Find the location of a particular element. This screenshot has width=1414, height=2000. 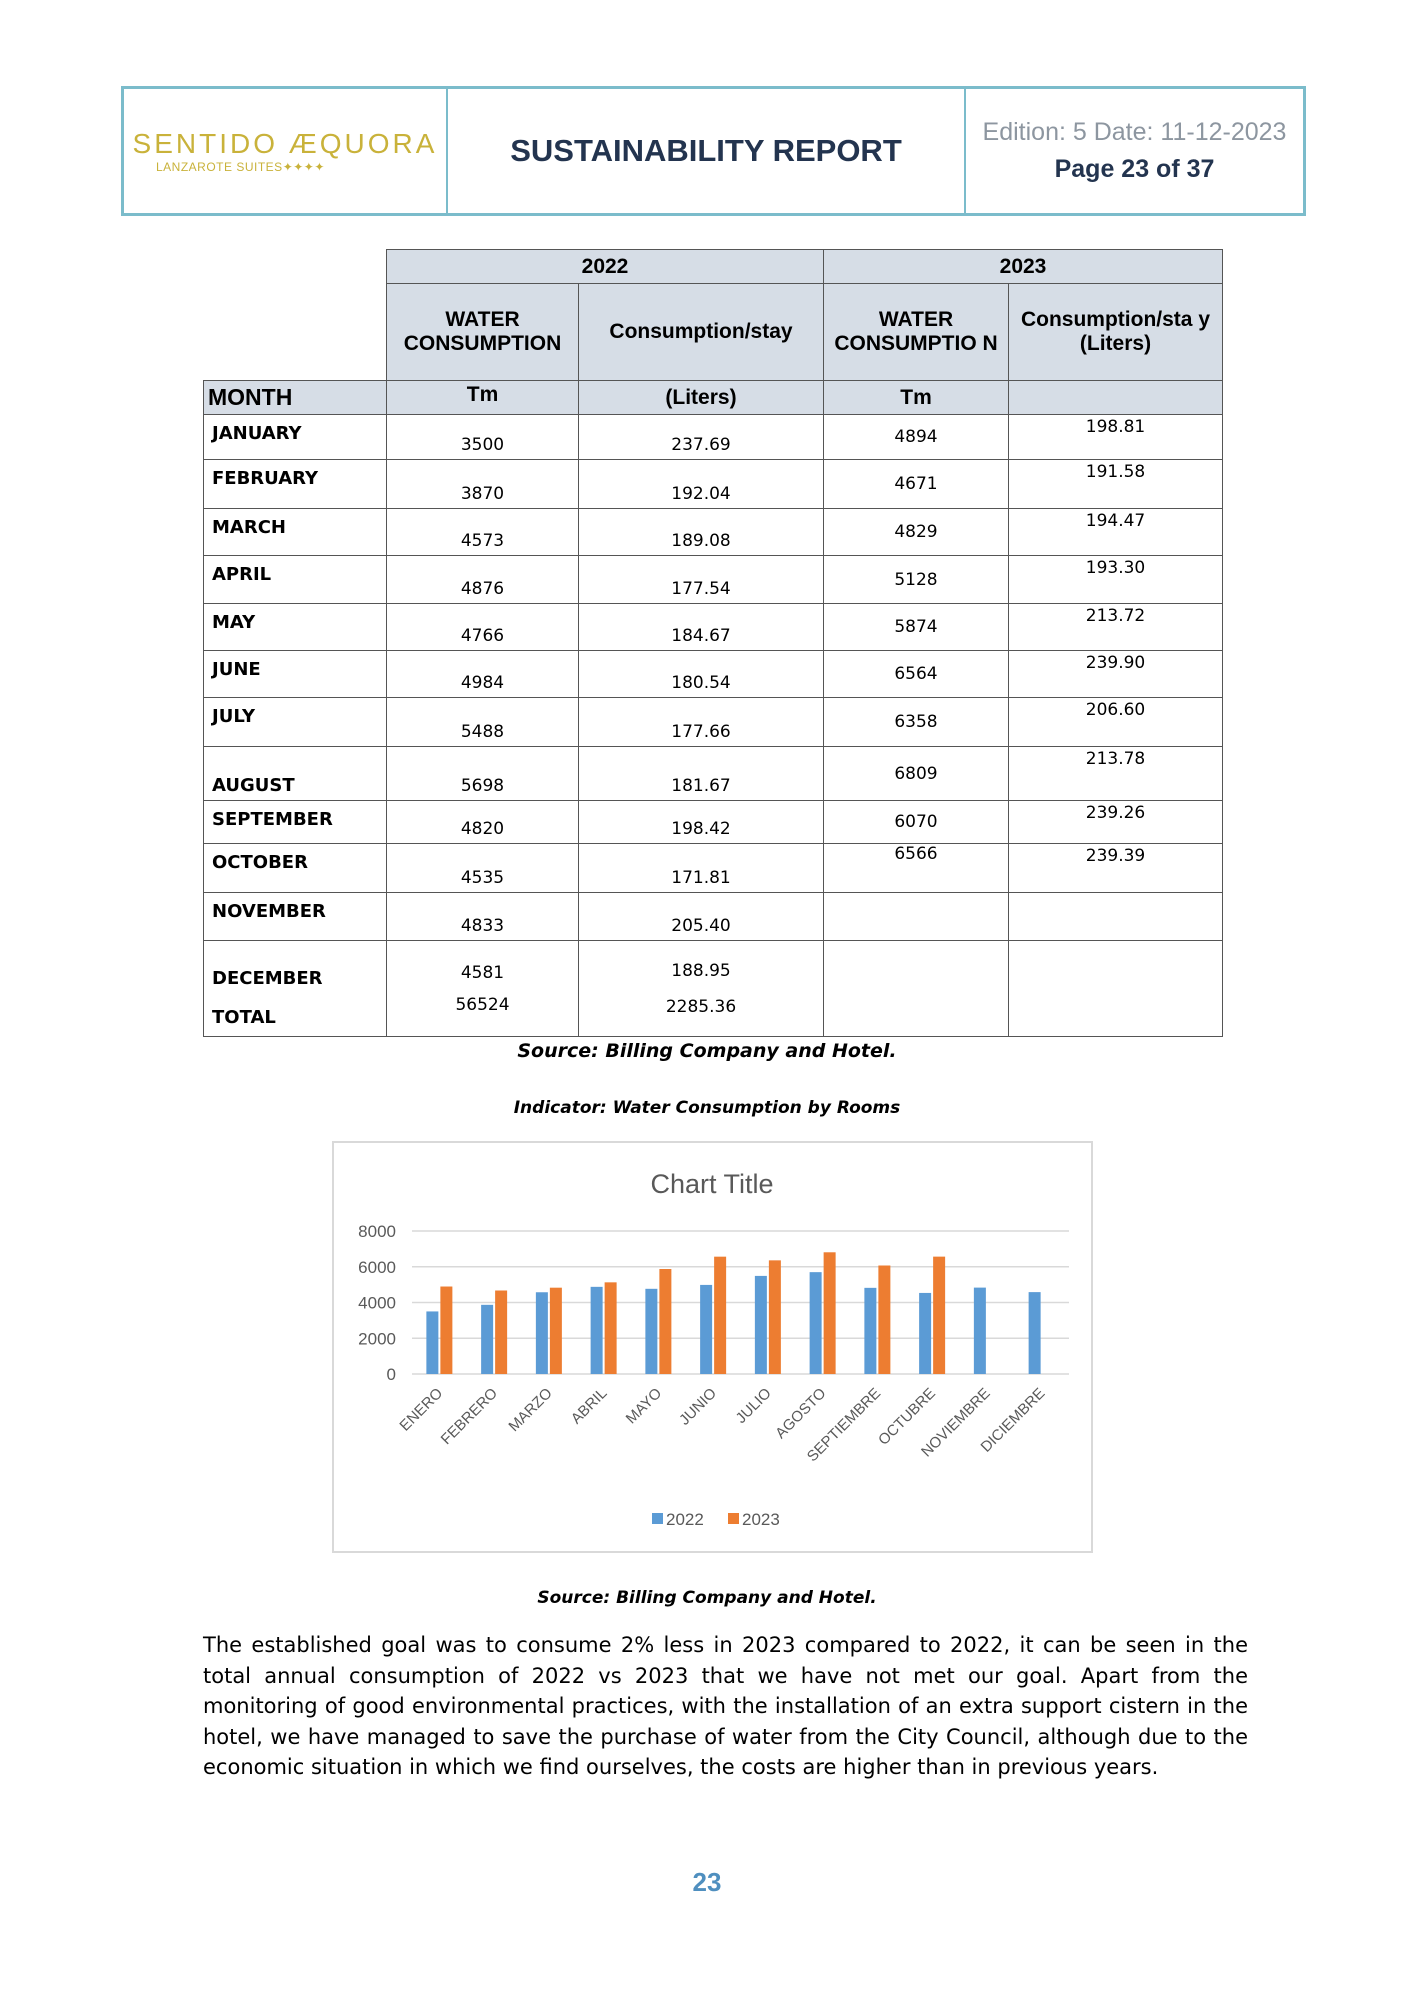

logo: SENTIDO ÆQUORA LANZAROTE SUITES✦✦✦✦ is located at coordinates (286, 151).